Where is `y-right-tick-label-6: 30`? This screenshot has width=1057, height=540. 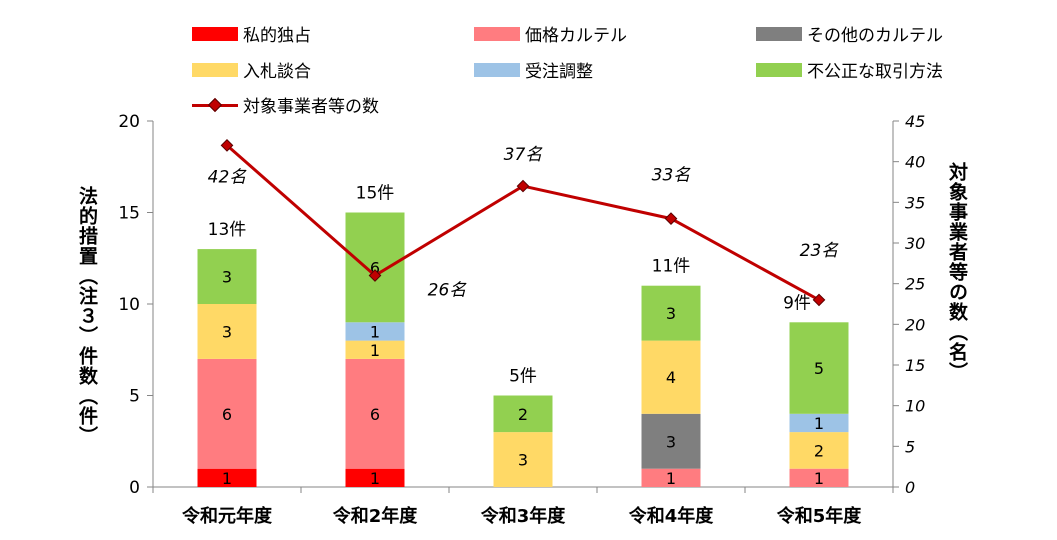
y-right-tick-label-6: 30 is located at coordinates (915, 243).